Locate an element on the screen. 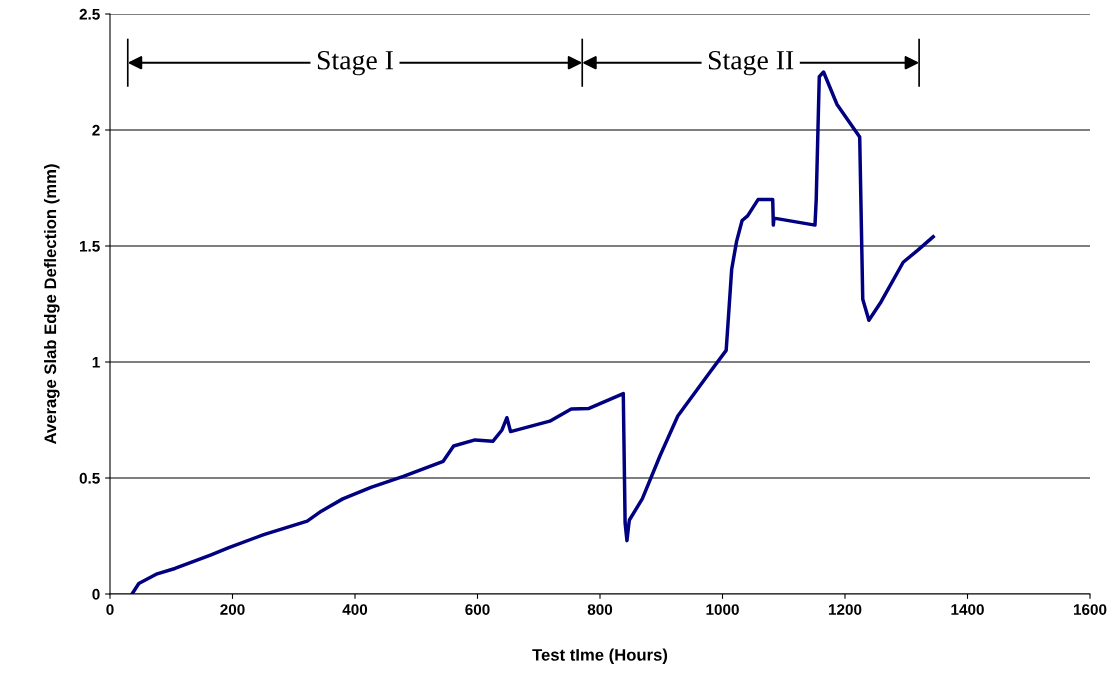  x-tick-label: 1600 is located at coordinates (1090, 609).